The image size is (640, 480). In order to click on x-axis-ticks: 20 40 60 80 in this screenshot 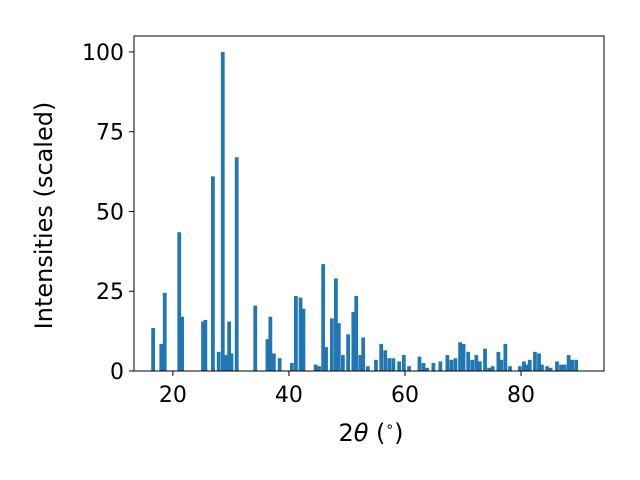, I will do `click(347, 389)`.